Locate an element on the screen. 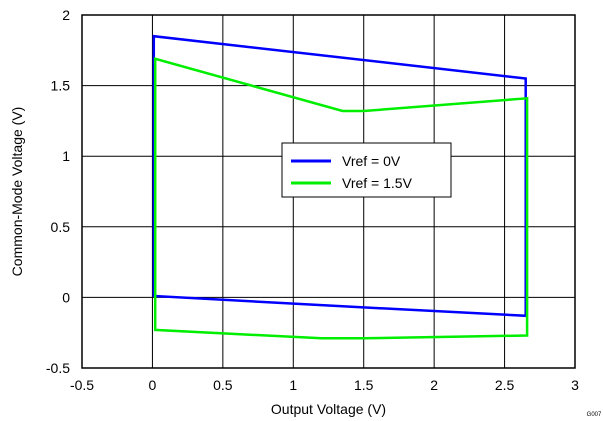 This screenshot has height=421, width=603. legend-box is located at coordinates (366, 170).